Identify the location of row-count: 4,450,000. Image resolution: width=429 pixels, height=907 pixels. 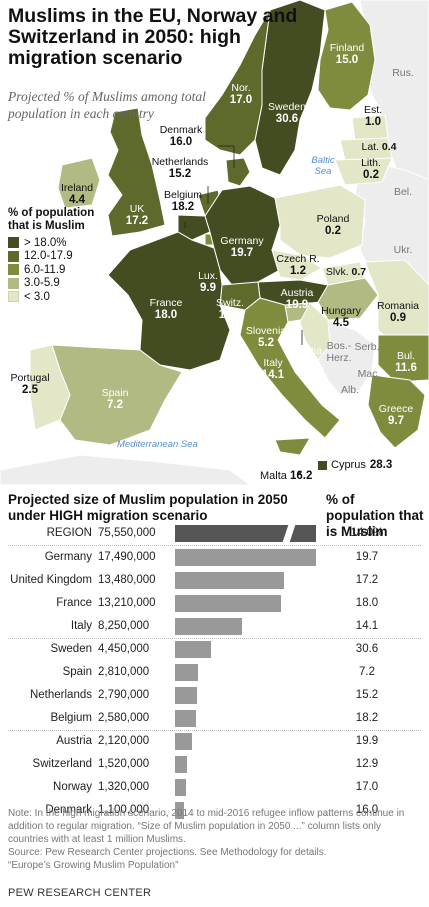
(124, 649).